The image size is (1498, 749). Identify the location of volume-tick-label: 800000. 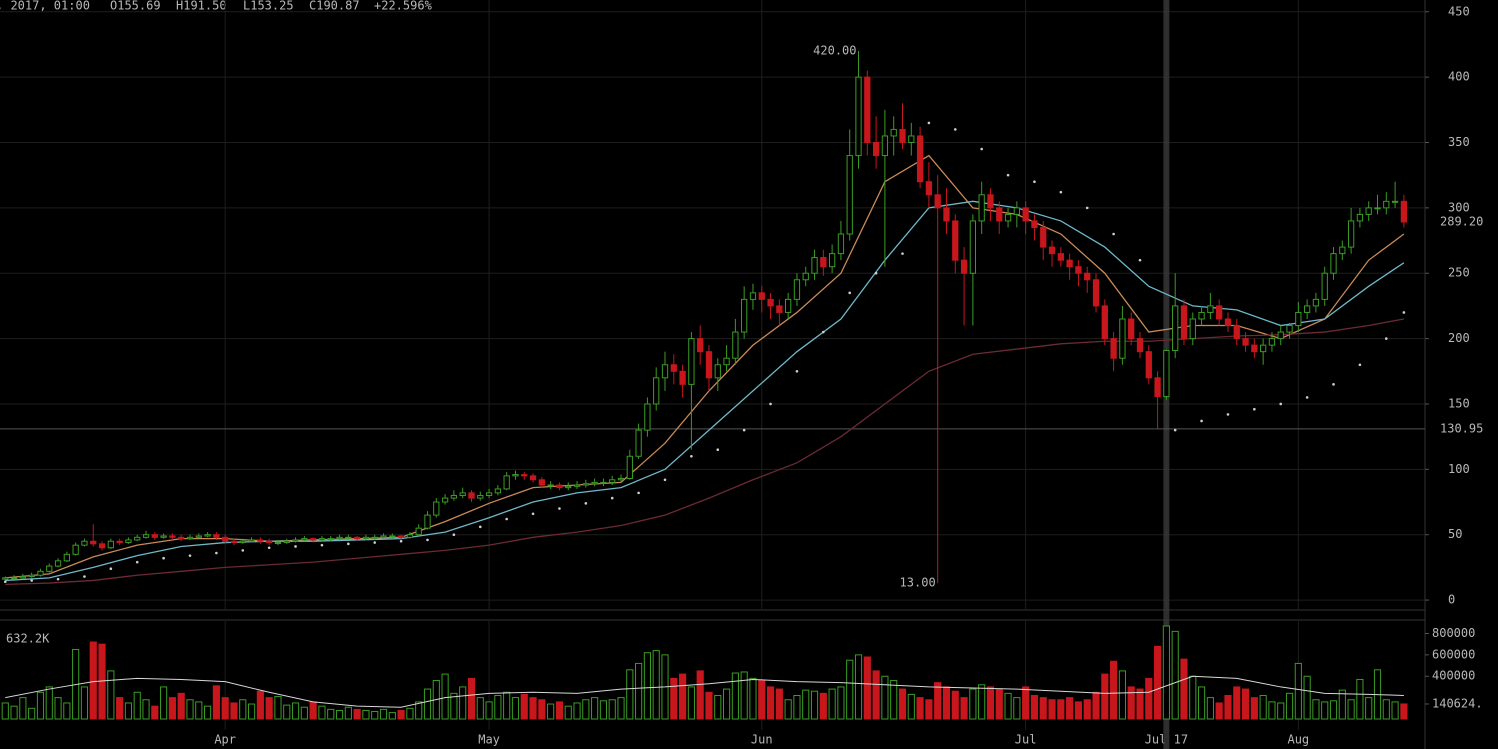
(1453, 633).